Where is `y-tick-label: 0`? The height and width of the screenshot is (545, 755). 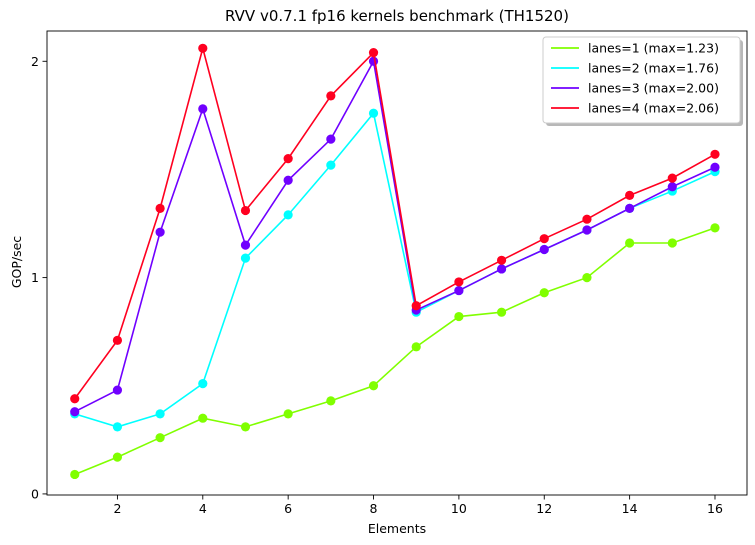
y-tick-label: 0 is located at coordinates (35, 493).